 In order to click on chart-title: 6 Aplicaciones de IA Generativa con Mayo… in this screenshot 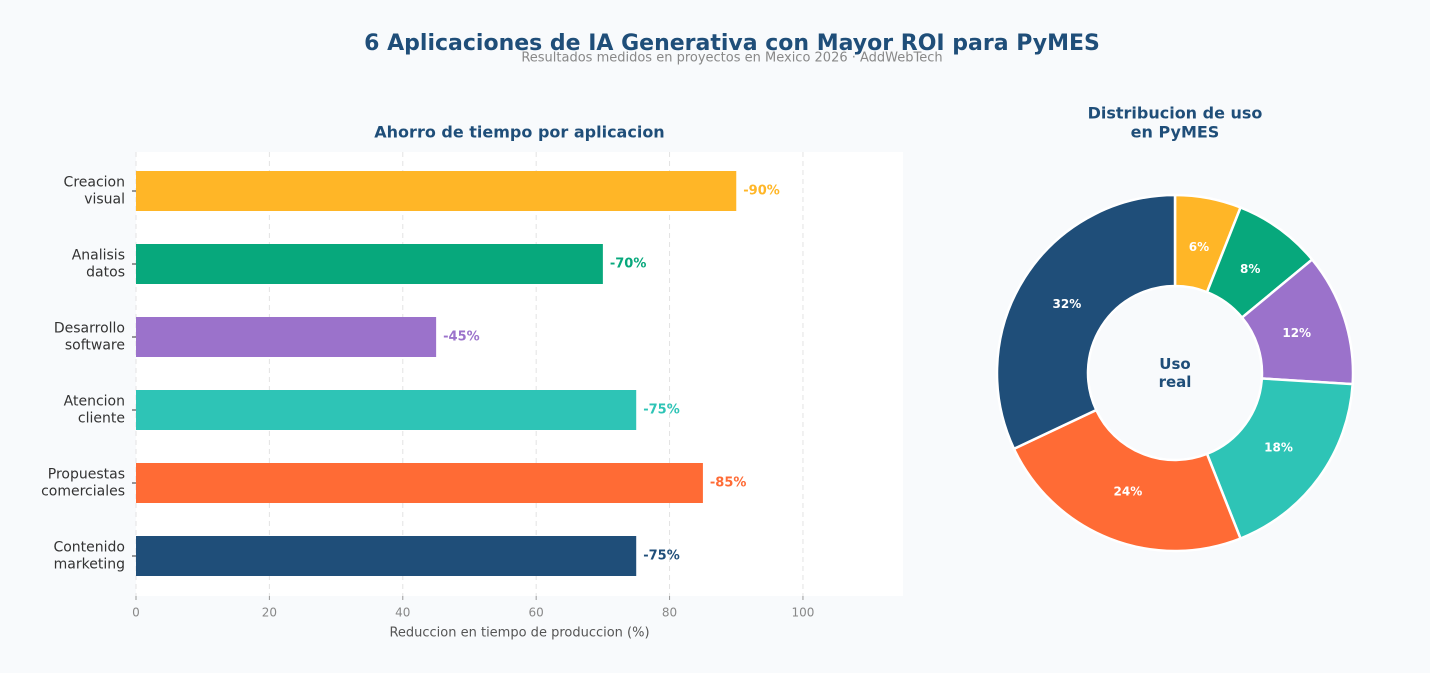, I will do `click(732, 43)`.